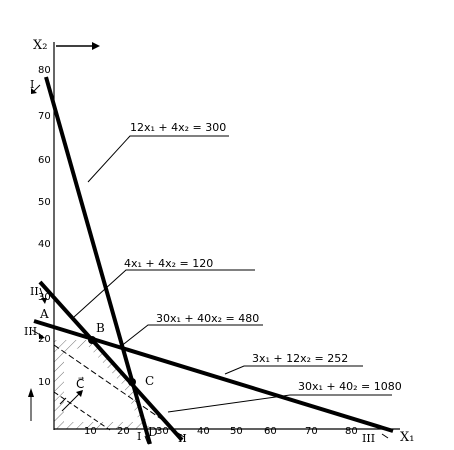 This screenshot has width=454, height=450. What do you see at coordinates (30, 331) in the screenshot?
I see `line-III-label-left: III` at bounding box center [30, 331].